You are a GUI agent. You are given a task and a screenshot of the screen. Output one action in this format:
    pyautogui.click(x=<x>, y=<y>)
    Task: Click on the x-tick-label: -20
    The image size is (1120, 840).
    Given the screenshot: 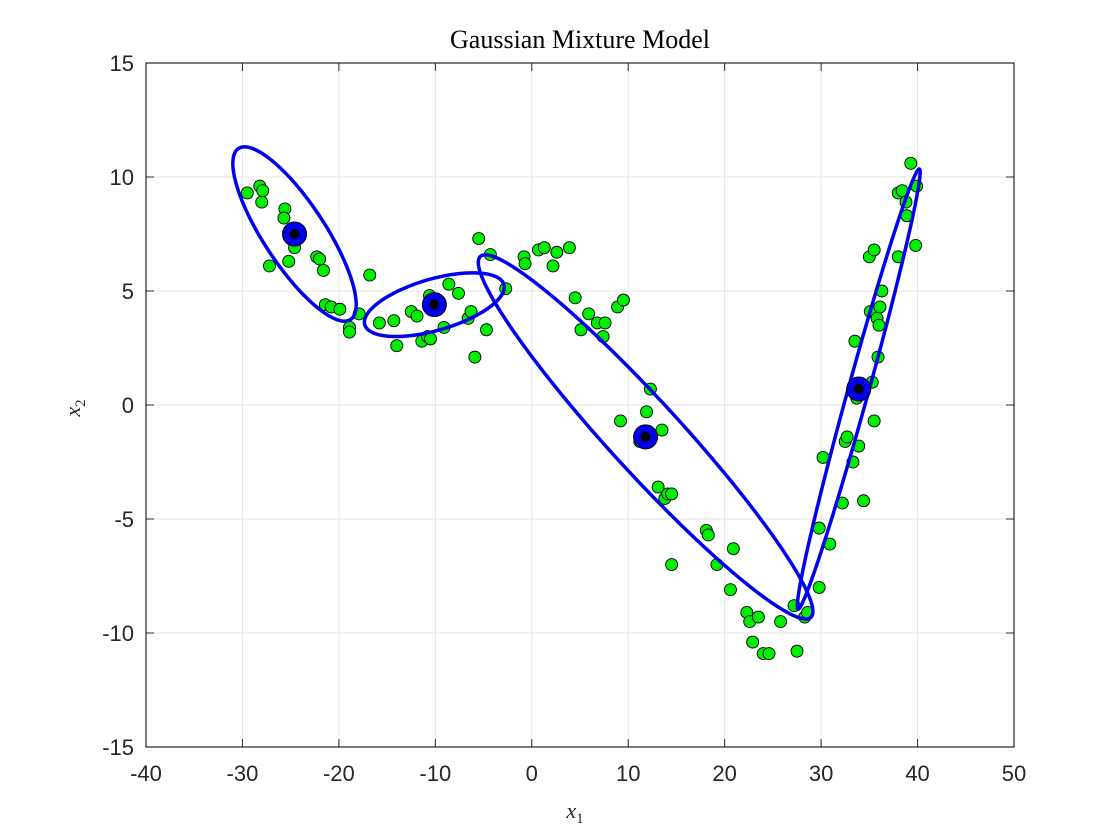 What is the action you would take?
    pyautogui.click(x=339, y=773)
    